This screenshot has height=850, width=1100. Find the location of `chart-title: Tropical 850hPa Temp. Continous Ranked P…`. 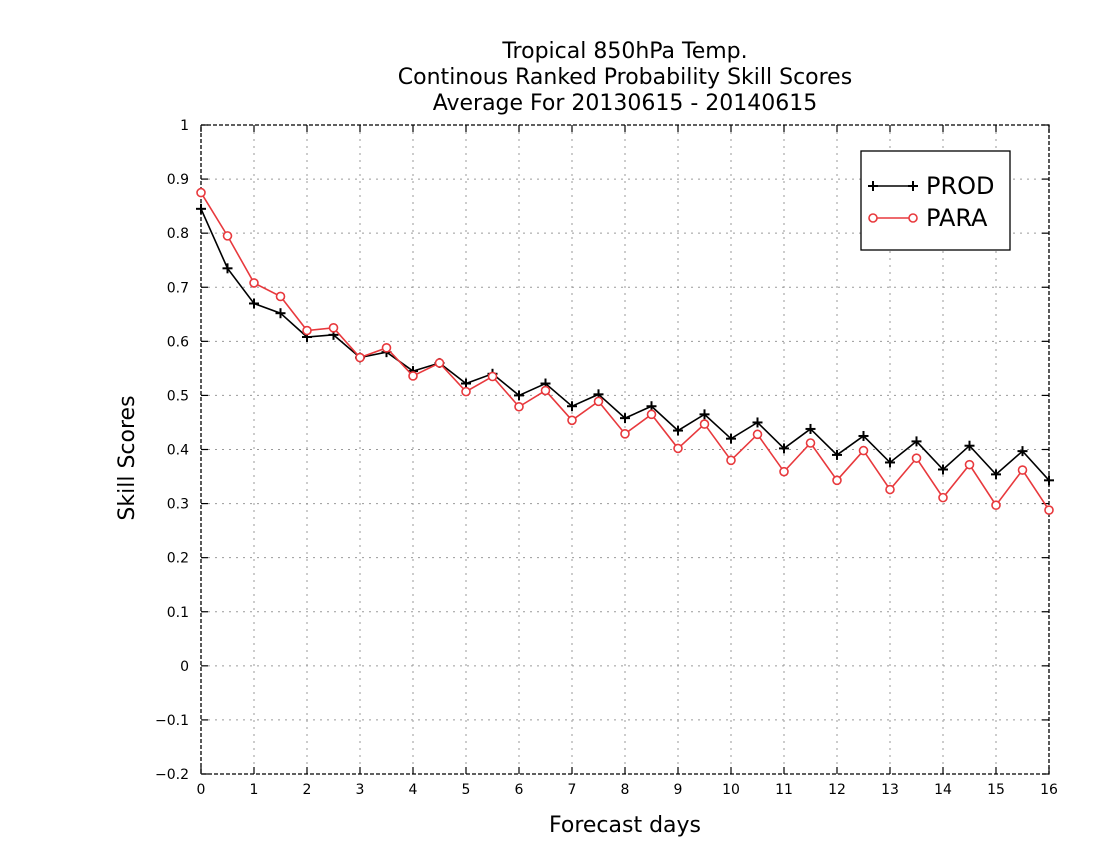

chart-title: Tropical 850hPa Temp. Continous Ranked P… is located at coordinates (625, 77).